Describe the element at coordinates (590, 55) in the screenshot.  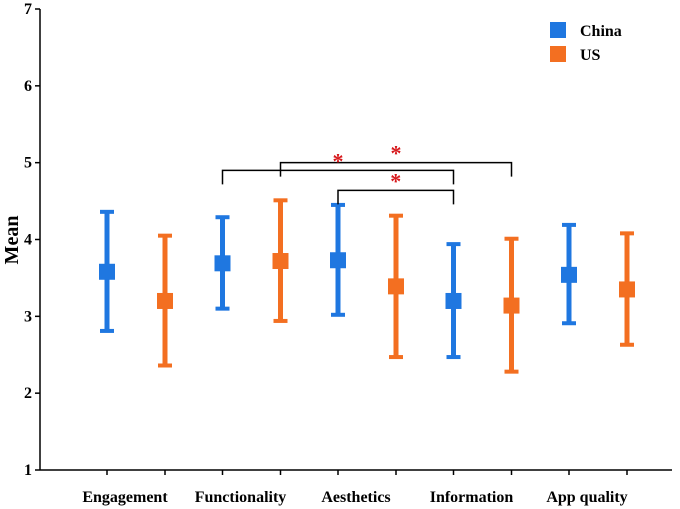
I see `legend-label-us: US` at that location.